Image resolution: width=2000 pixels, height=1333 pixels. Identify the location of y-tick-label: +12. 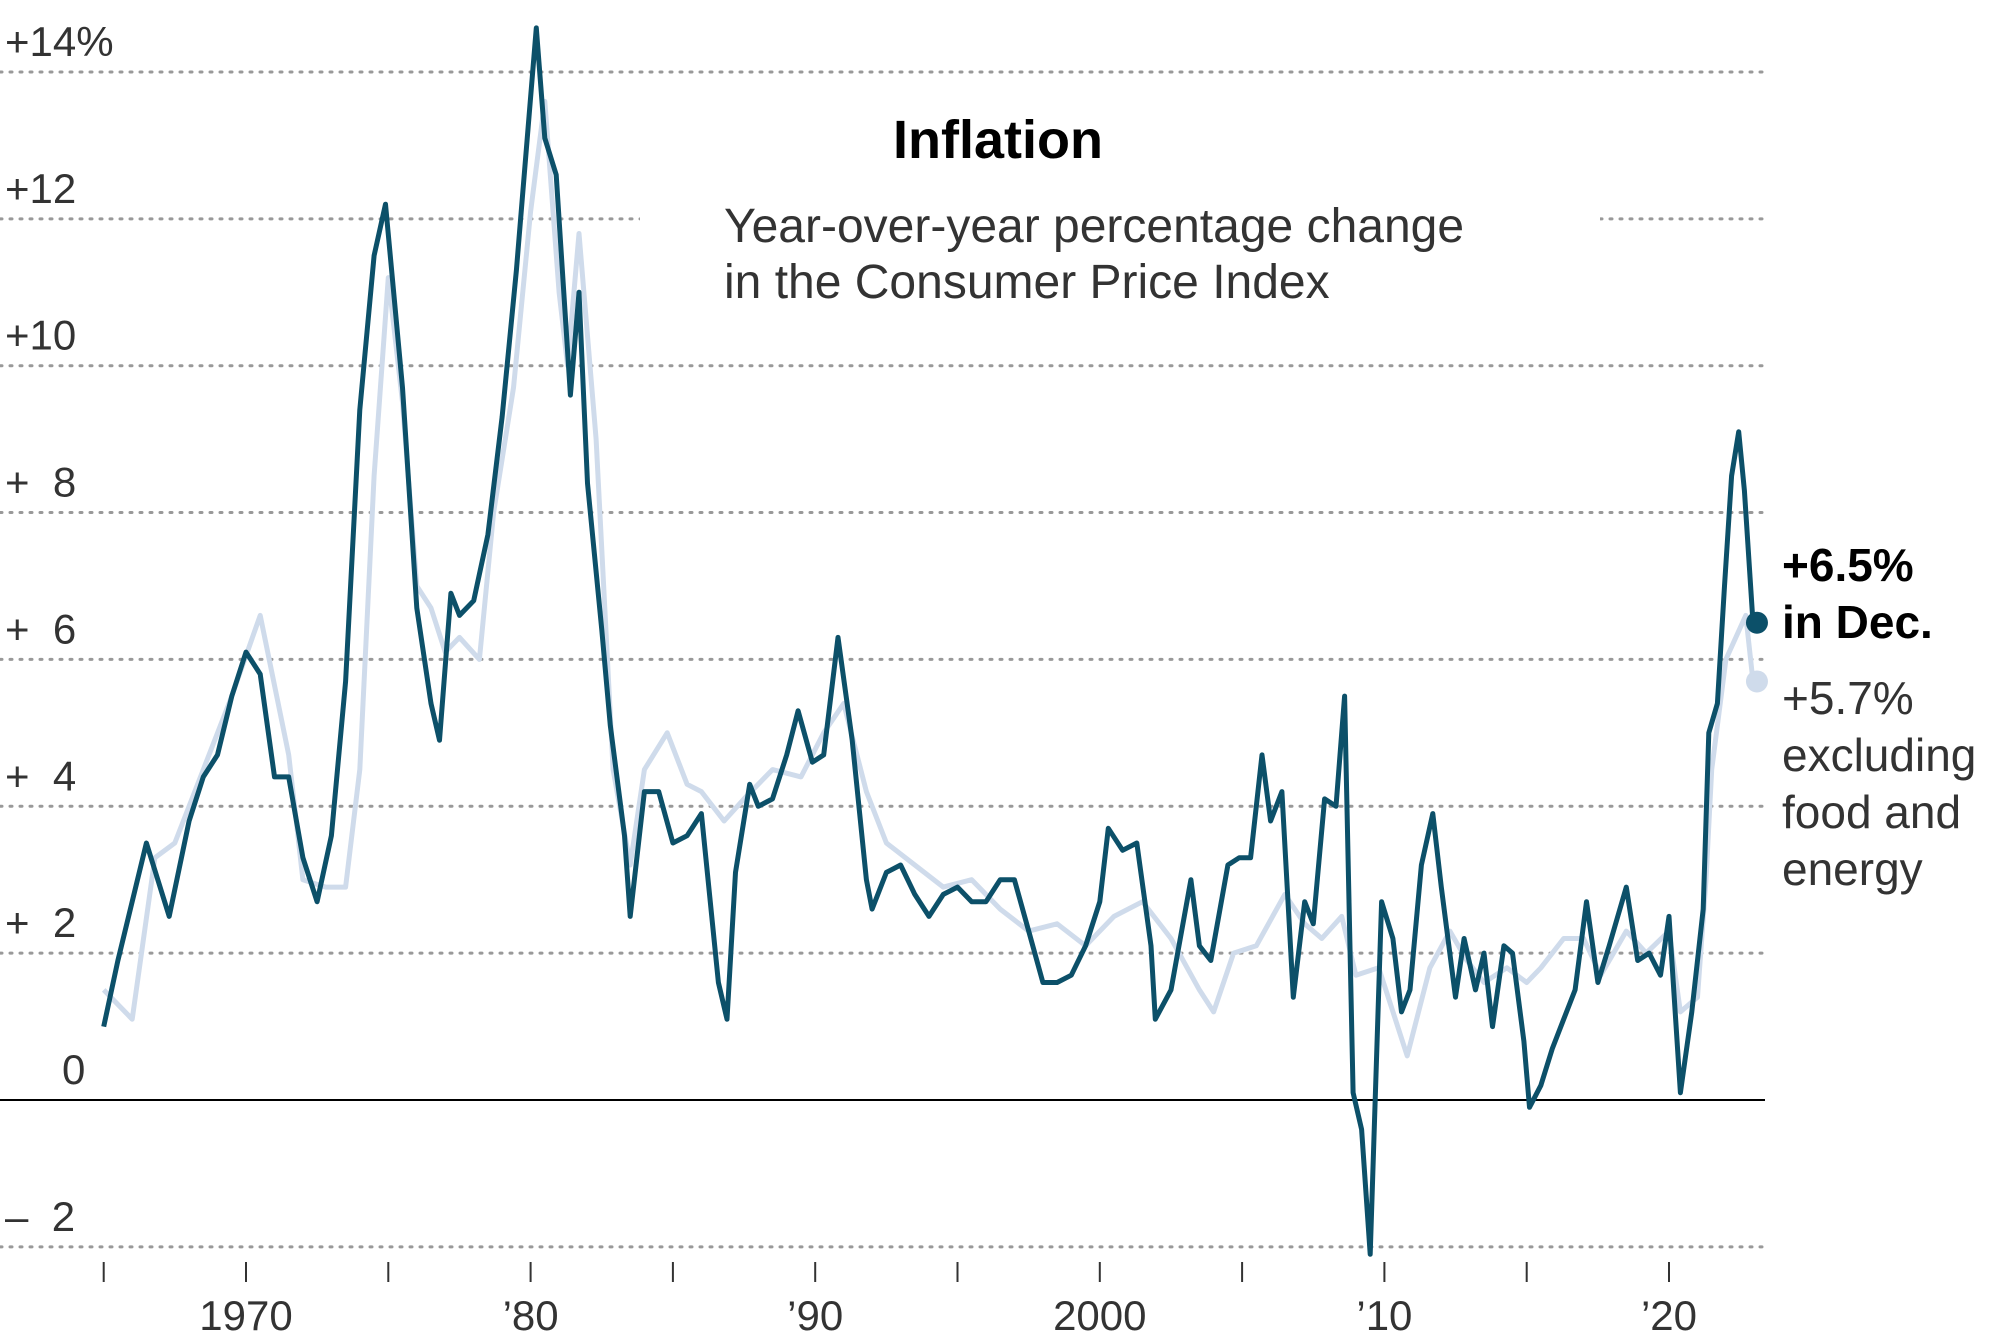
(40, 188).